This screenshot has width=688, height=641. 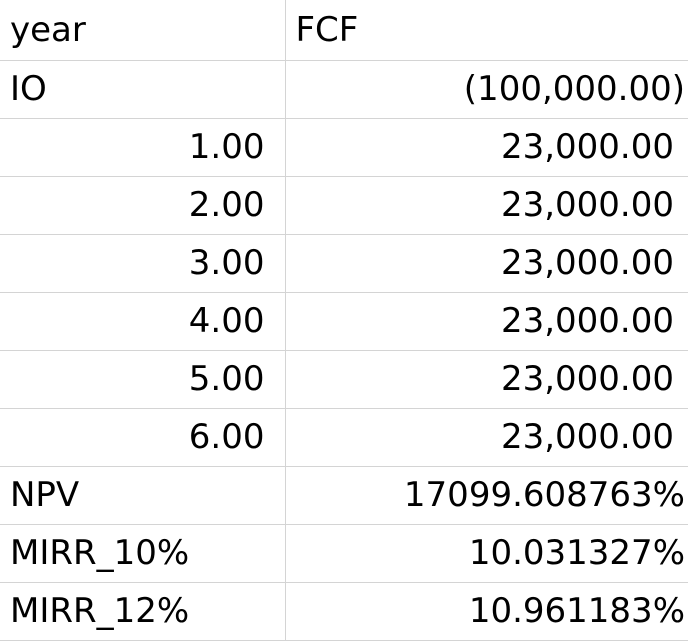 What do you see at coordinates (143, 495) in the screenshot?
I see `metric-label-npv: NPV` at bounding box center [143, 495].